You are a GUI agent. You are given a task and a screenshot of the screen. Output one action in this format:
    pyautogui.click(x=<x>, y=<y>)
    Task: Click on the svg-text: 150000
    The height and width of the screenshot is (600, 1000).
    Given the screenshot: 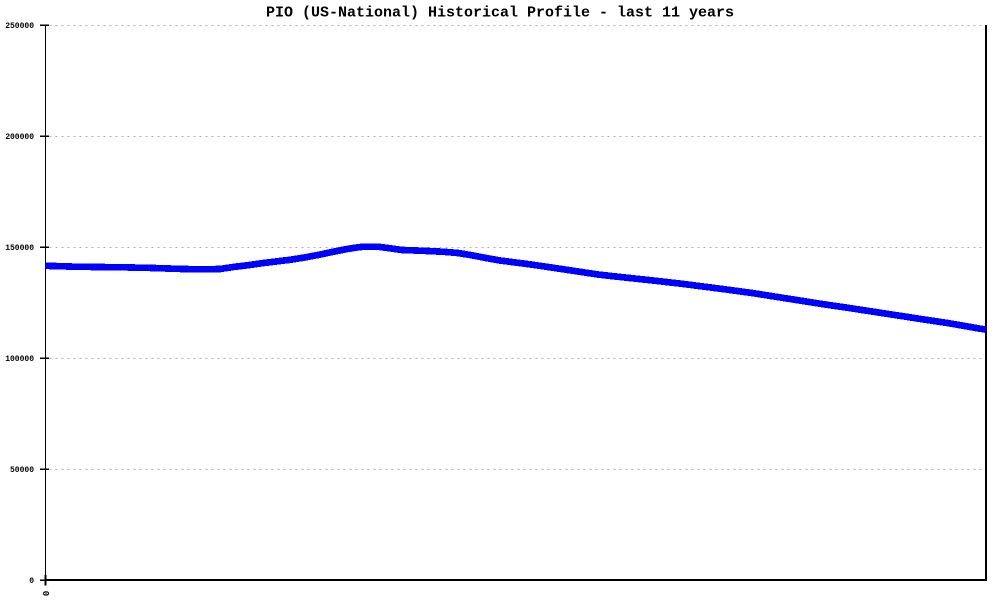 What is the action you would take?
    pyautogui.click(x=19, y=248)
    